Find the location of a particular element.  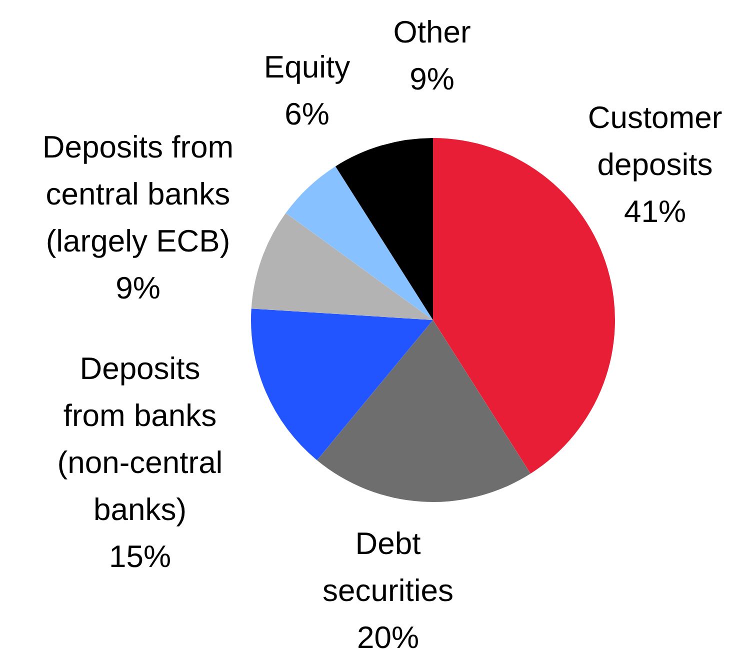

data-label: 20% is located at coordinates (388, 635).